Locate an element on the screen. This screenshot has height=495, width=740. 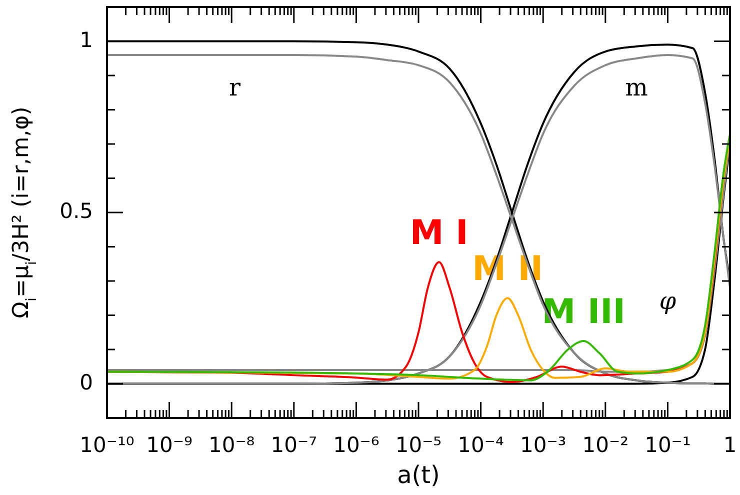
x-tick-label: 10⁻³ is located at coordinates (543, 445).